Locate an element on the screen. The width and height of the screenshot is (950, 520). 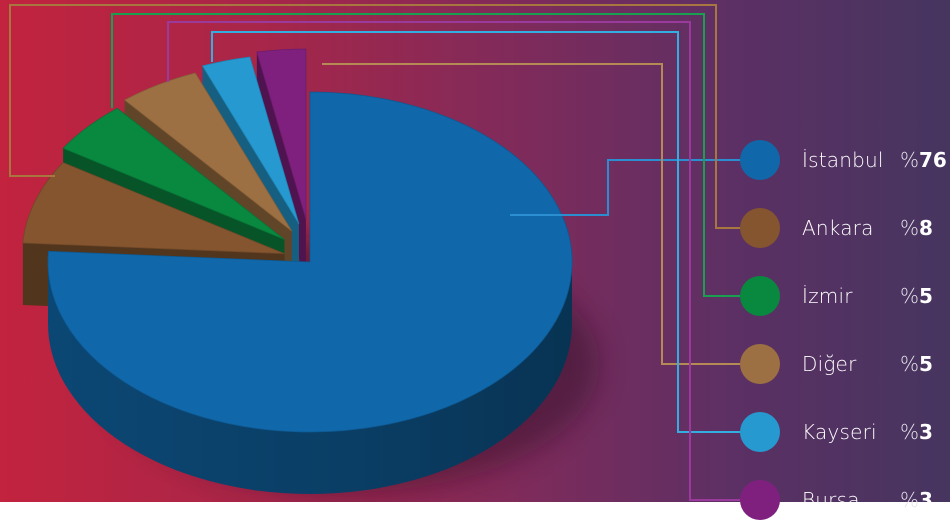
legend-item-bursa: Bursa %3 is located at coordinates (845, 500).